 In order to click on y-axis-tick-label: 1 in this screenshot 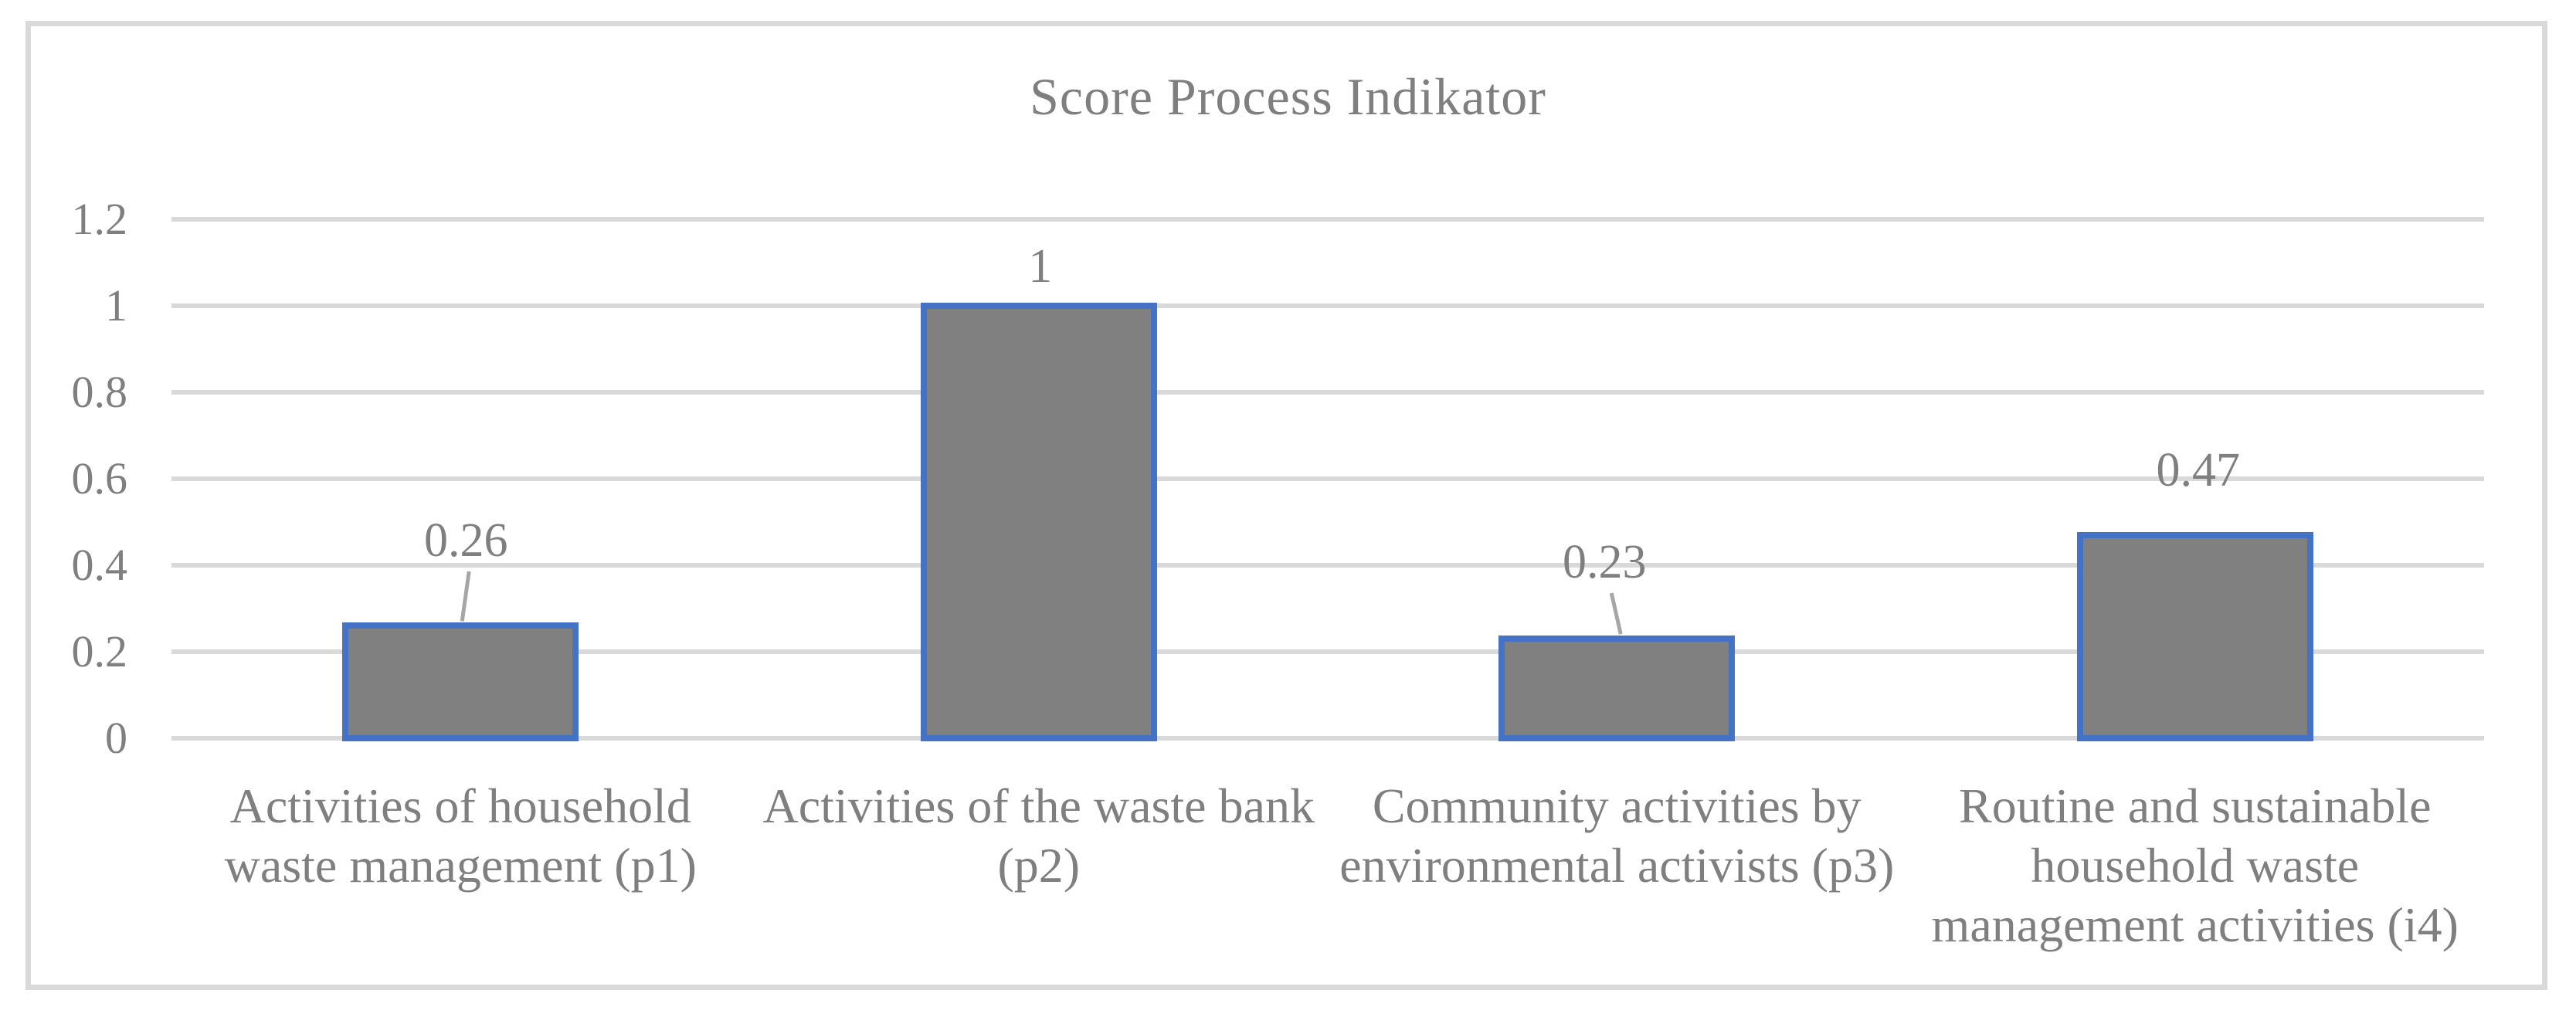, I will do `click(116, 305)`.